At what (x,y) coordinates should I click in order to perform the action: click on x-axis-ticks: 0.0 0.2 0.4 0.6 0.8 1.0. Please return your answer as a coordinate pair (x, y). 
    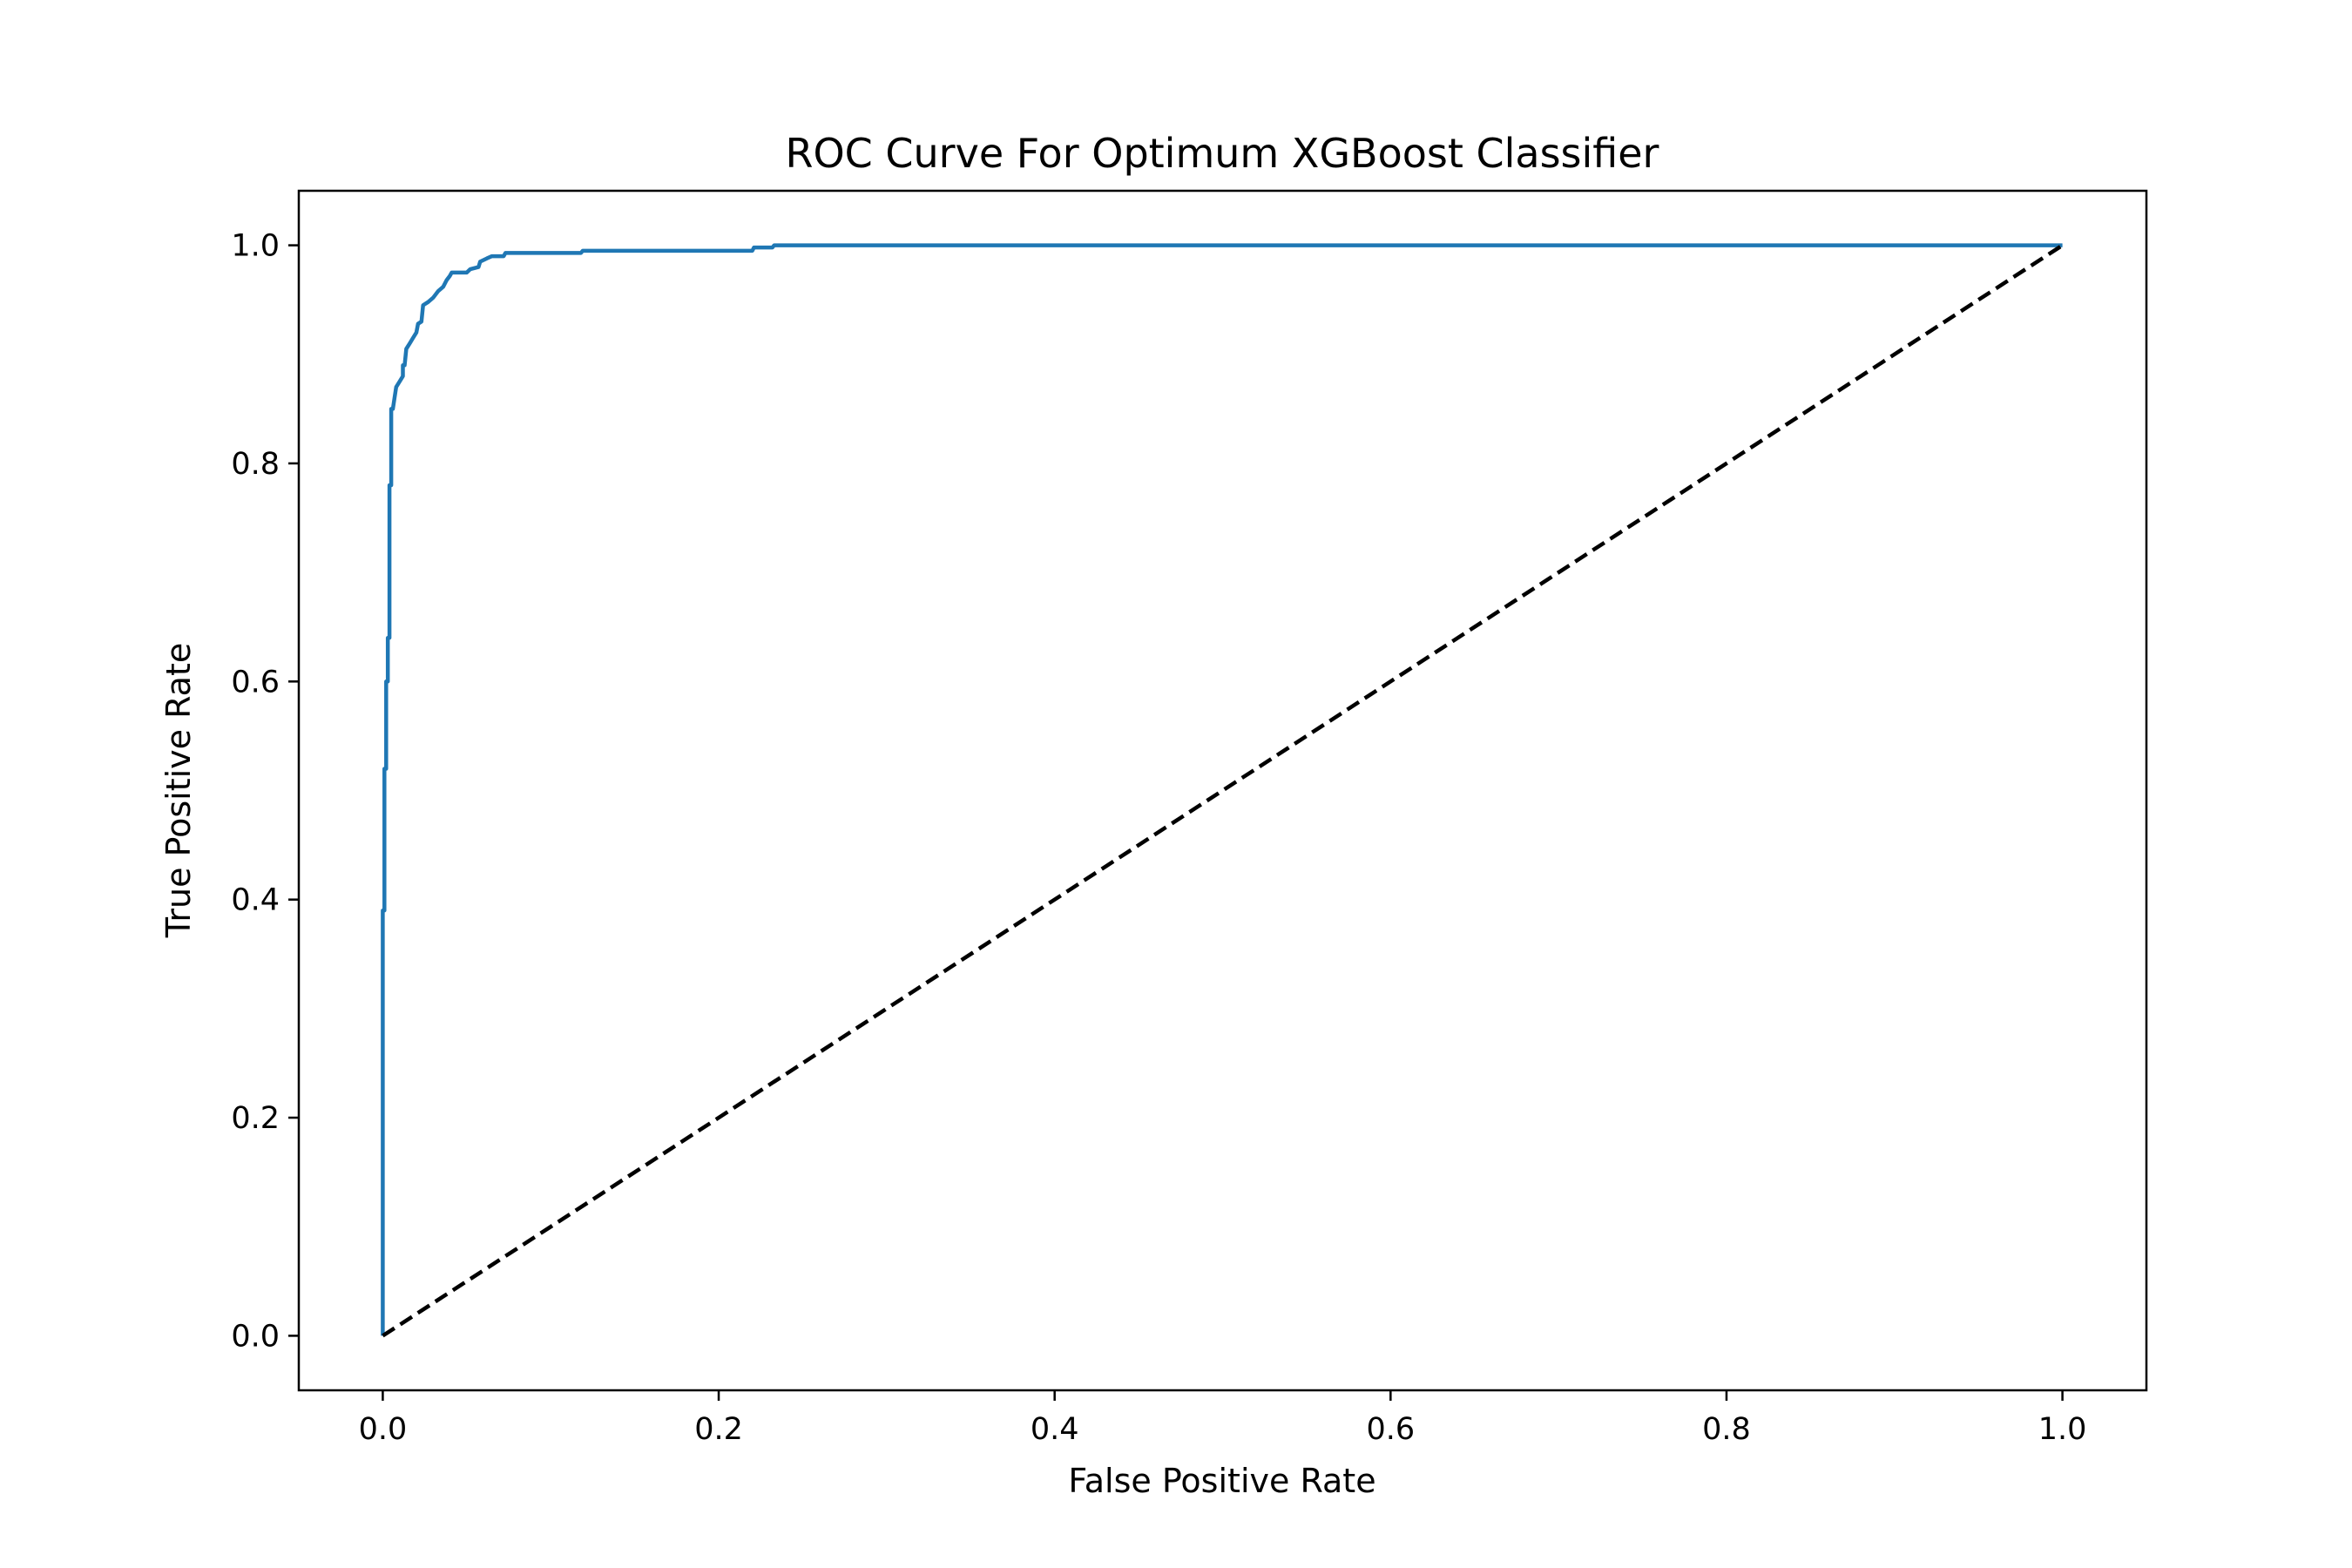
    Looking at the image, I should click on (1223, 1418).